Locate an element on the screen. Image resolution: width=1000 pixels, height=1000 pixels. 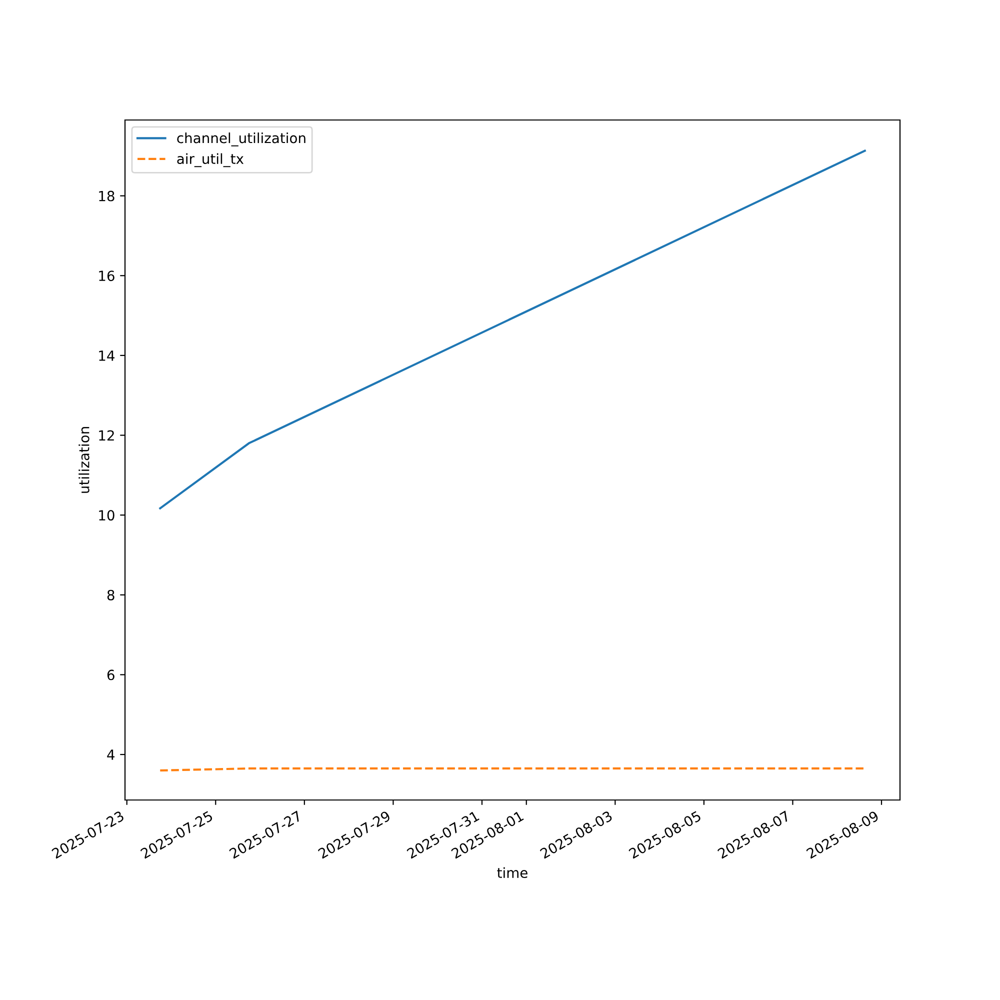
legend-label: channel_utilization is located at coordinates (241, 139).